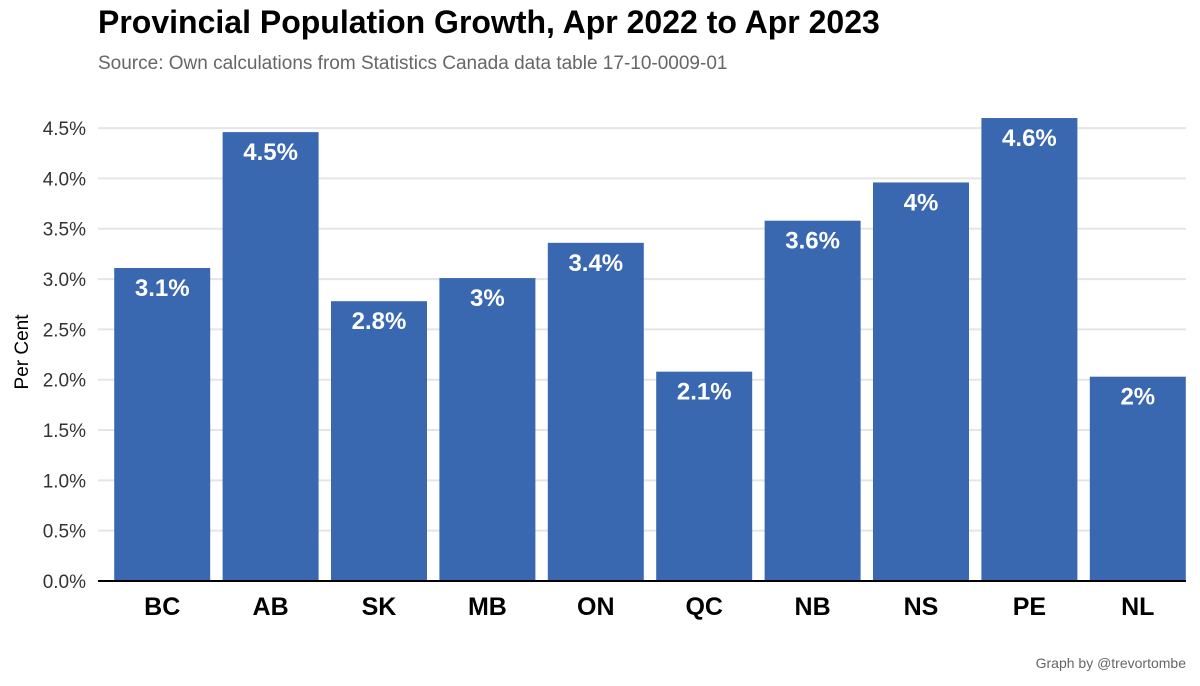 The image size is (1200, 686). I want to click on data-label-bc: 3.1%, so click(162, 288).